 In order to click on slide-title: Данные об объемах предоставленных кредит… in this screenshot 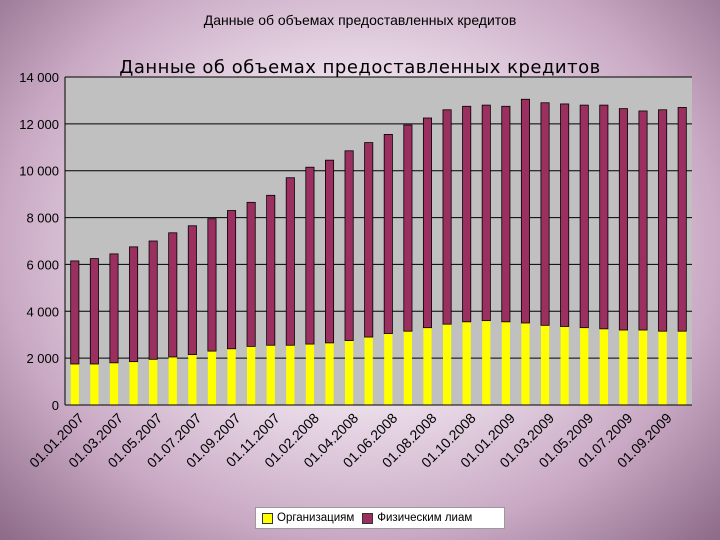, I will do `click(360, 20)`.